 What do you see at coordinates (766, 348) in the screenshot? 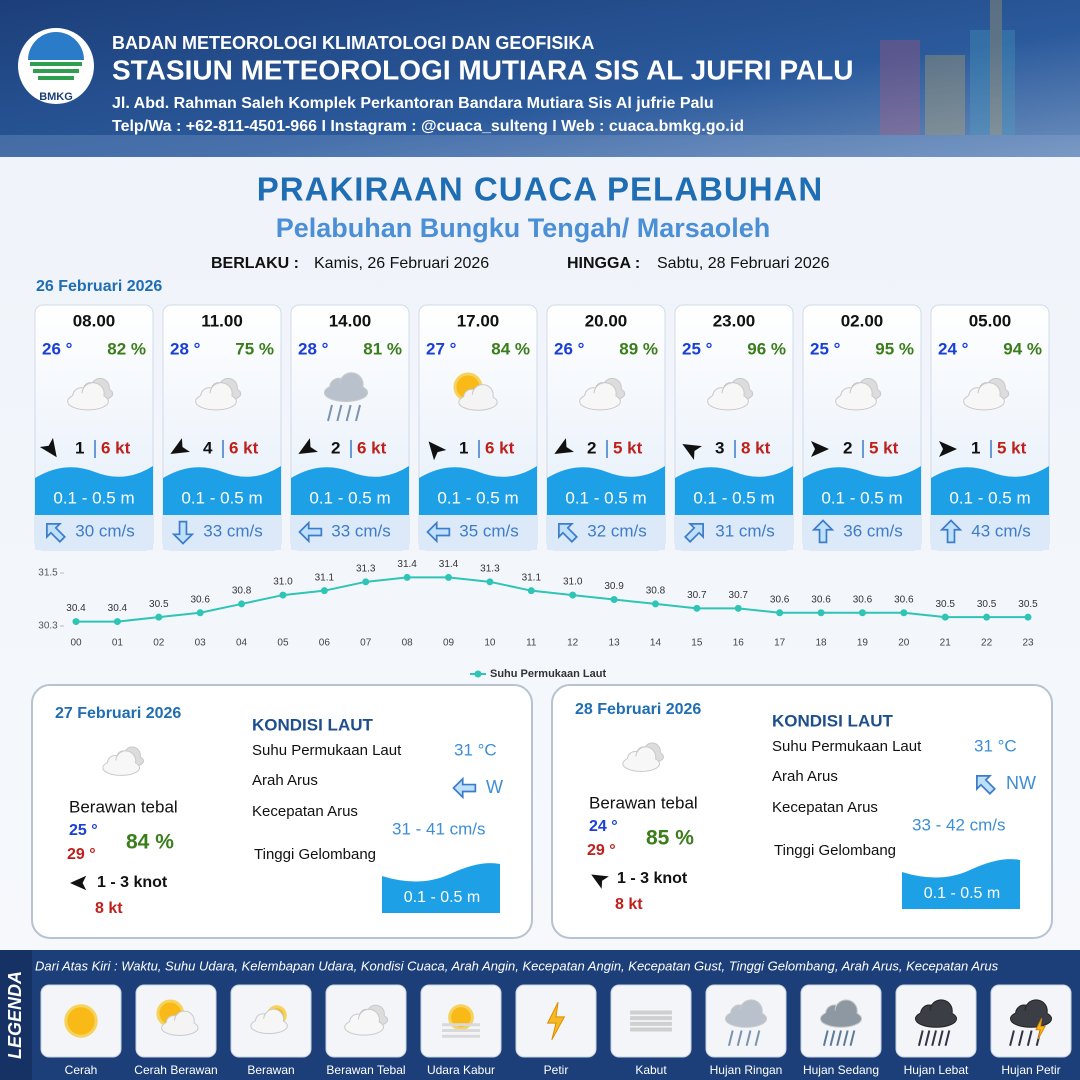
I see `humidity: 96 %` at bounding box center [766, 348].